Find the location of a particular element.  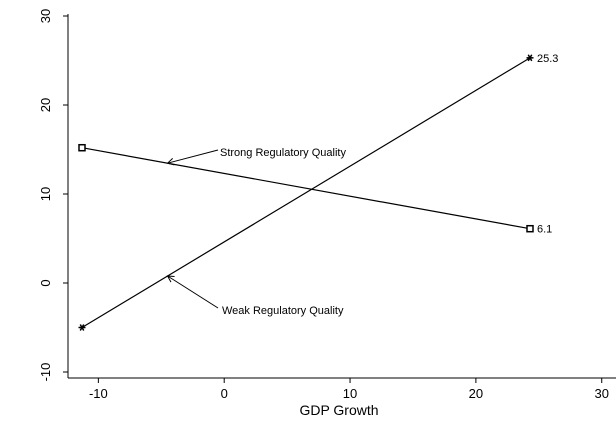

end-value-label: 6.1 is located at coordinates (544, 230).